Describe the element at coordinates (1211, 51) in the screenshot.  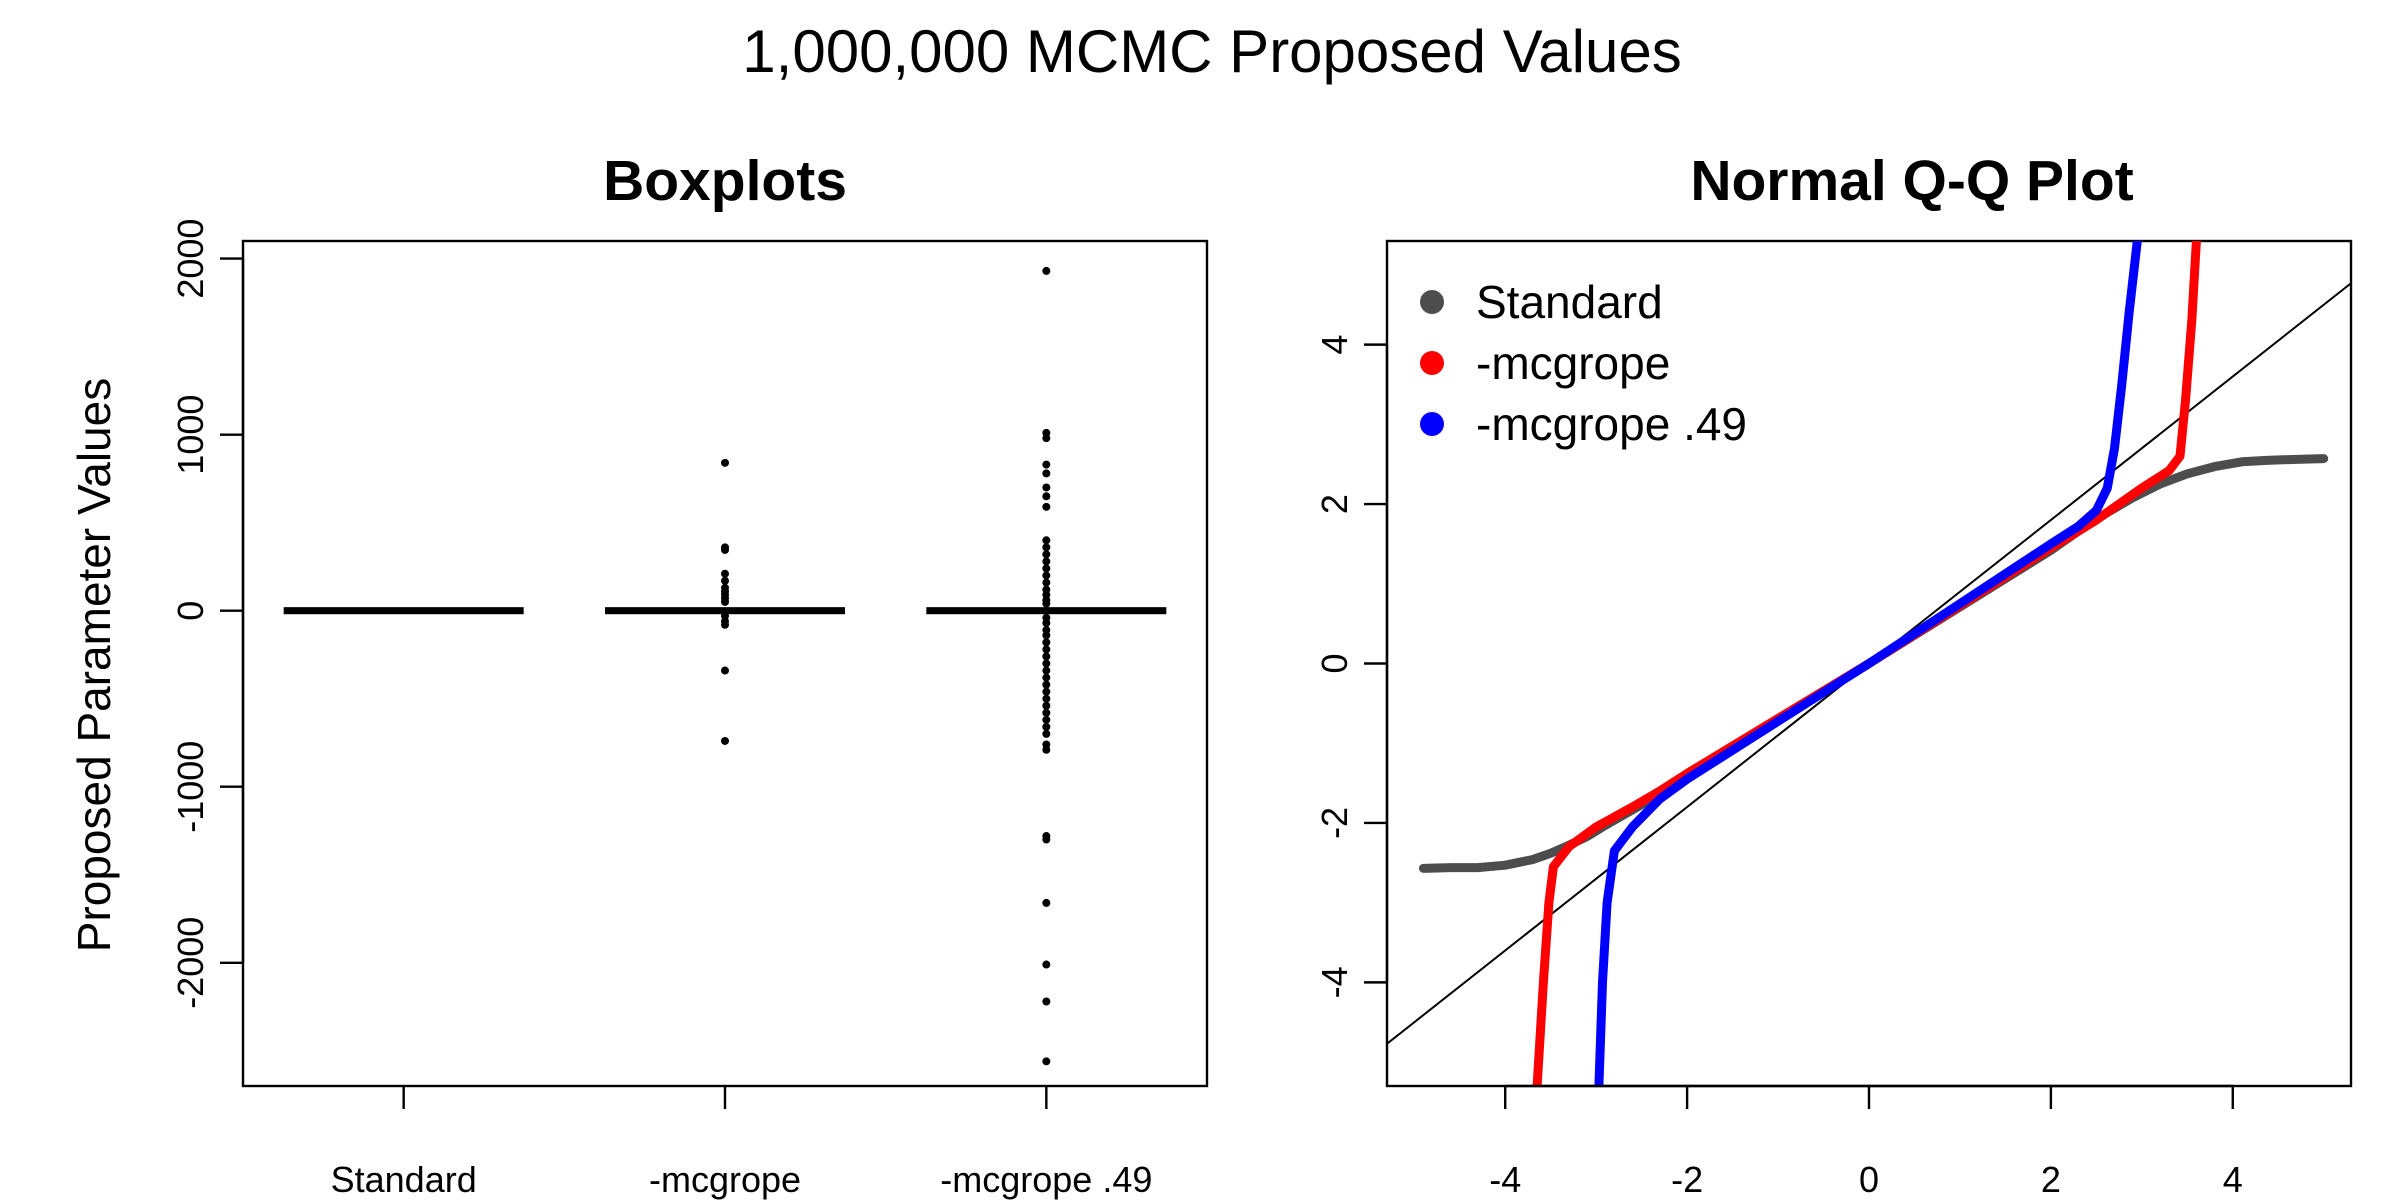
I see `figure-title: 1,000,000 MCMC Proposed Values` at that location.